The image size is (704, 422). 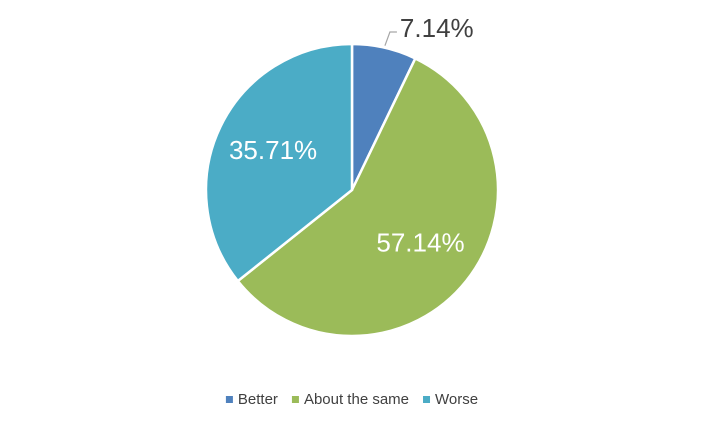 I want to click on pie-slice, so click(x=279, y=162).